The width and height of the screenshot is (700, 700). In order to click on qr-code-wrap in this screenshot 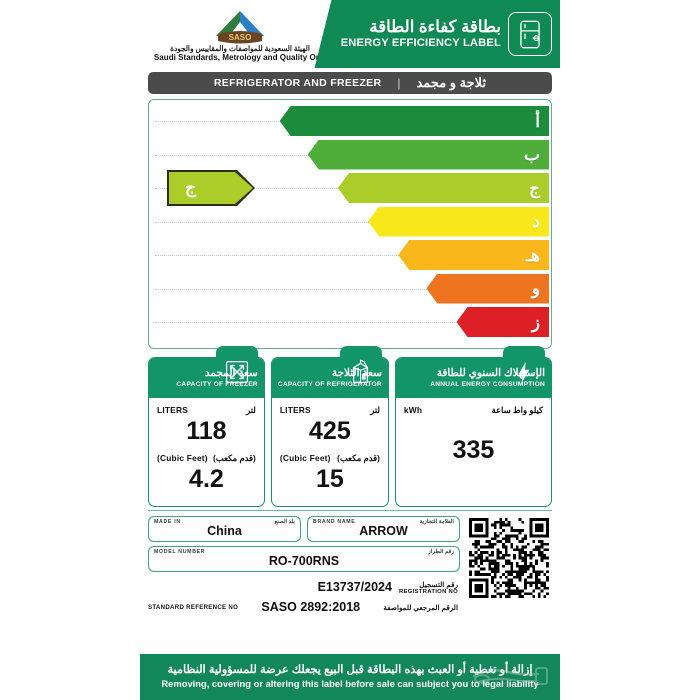, I will do `click(509, 566)`.